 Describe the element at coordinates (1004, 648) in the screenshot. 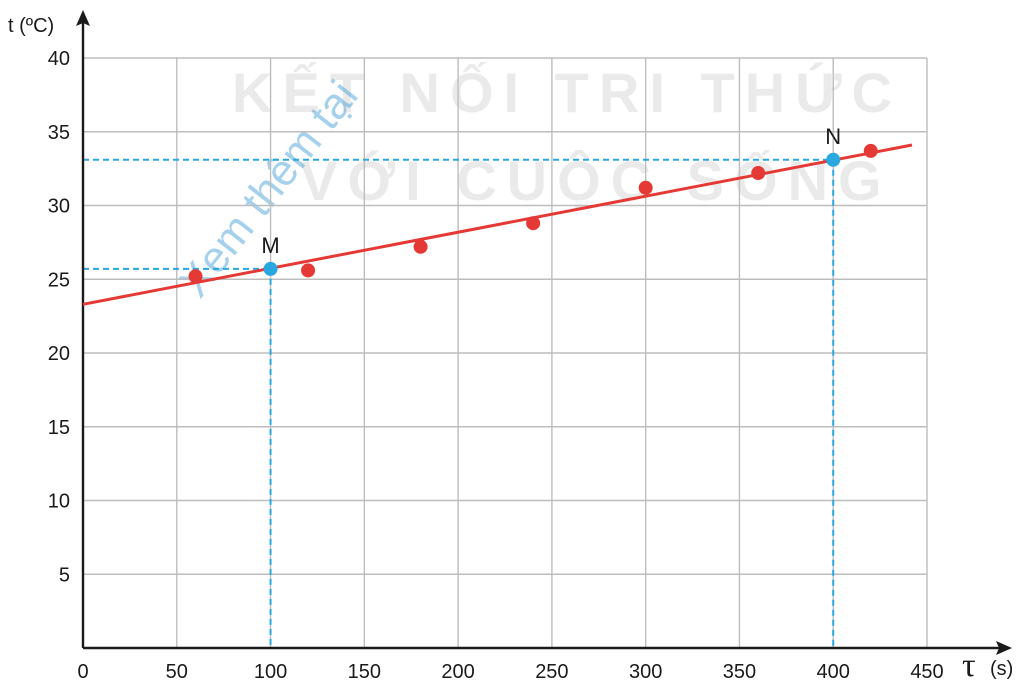

I see `x-axis-arrow` at that location.